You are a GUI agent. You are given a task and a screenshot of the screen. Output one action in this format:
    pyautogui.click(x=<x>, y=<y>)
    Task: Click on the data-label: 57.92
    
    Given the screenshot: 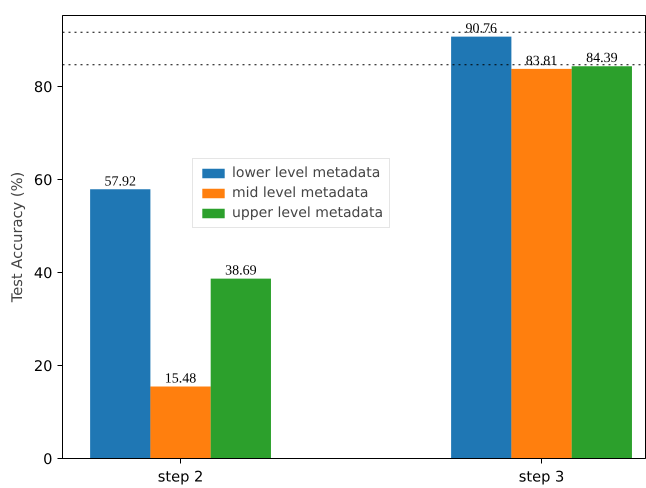 What is the action you would take?
    pyautogui.click(x=120, y=182)
    